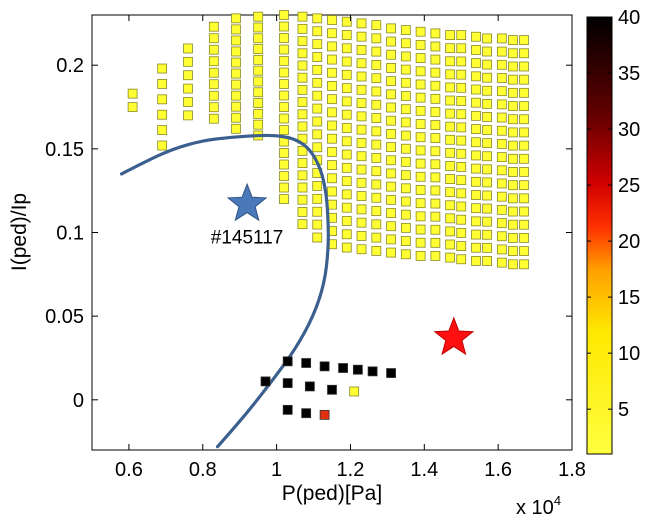 The height and width of the screenshot is (518, 646). I want to click on x-multiplier-label: x 104, so click(538, 505).